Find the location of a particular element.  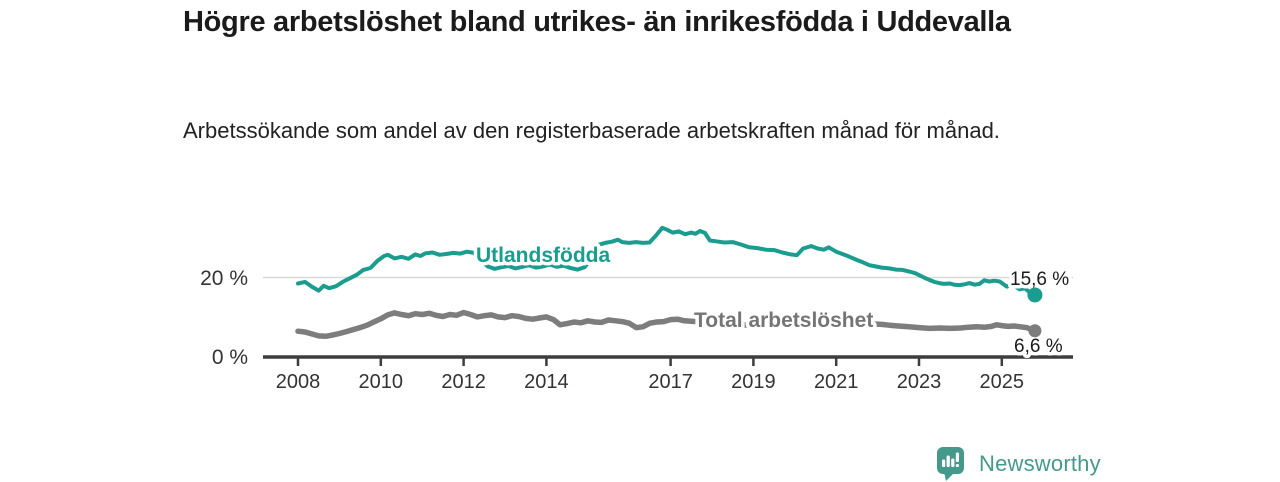

series-layer is located at coordinates (666, 282).